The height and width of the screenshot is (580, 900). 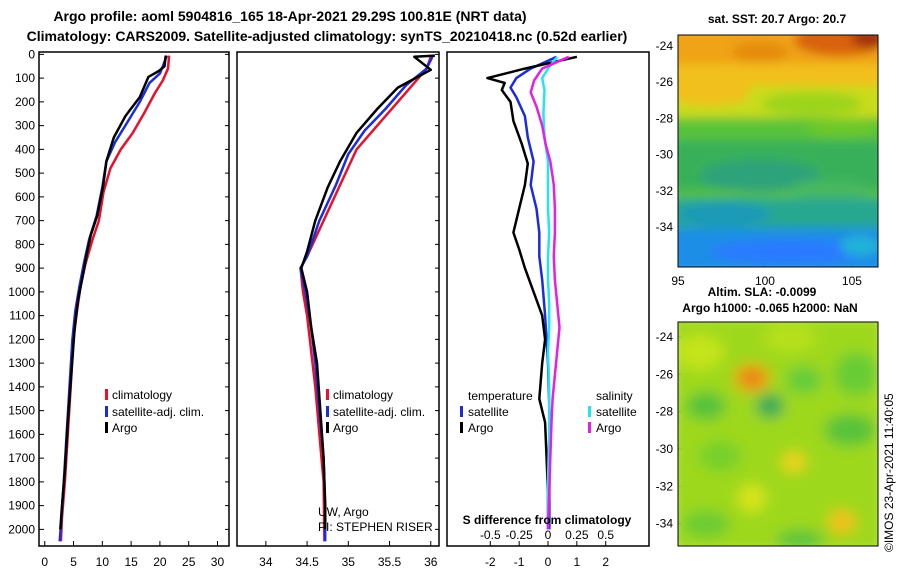 I want to click on x-tick-label-salinity: 0.5, so click(x=605, y=535).